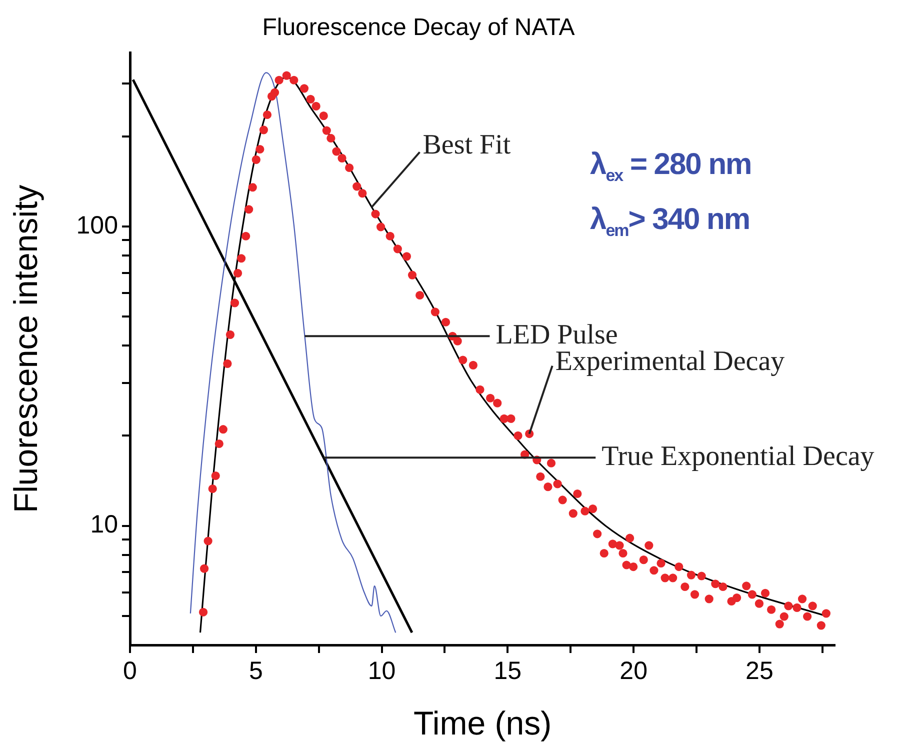 The image size is (921, 749). What do you see at coordinates (97, 225) in the screenshot?
I see `y-tick-label: 100` at bounding box center [97, 225].